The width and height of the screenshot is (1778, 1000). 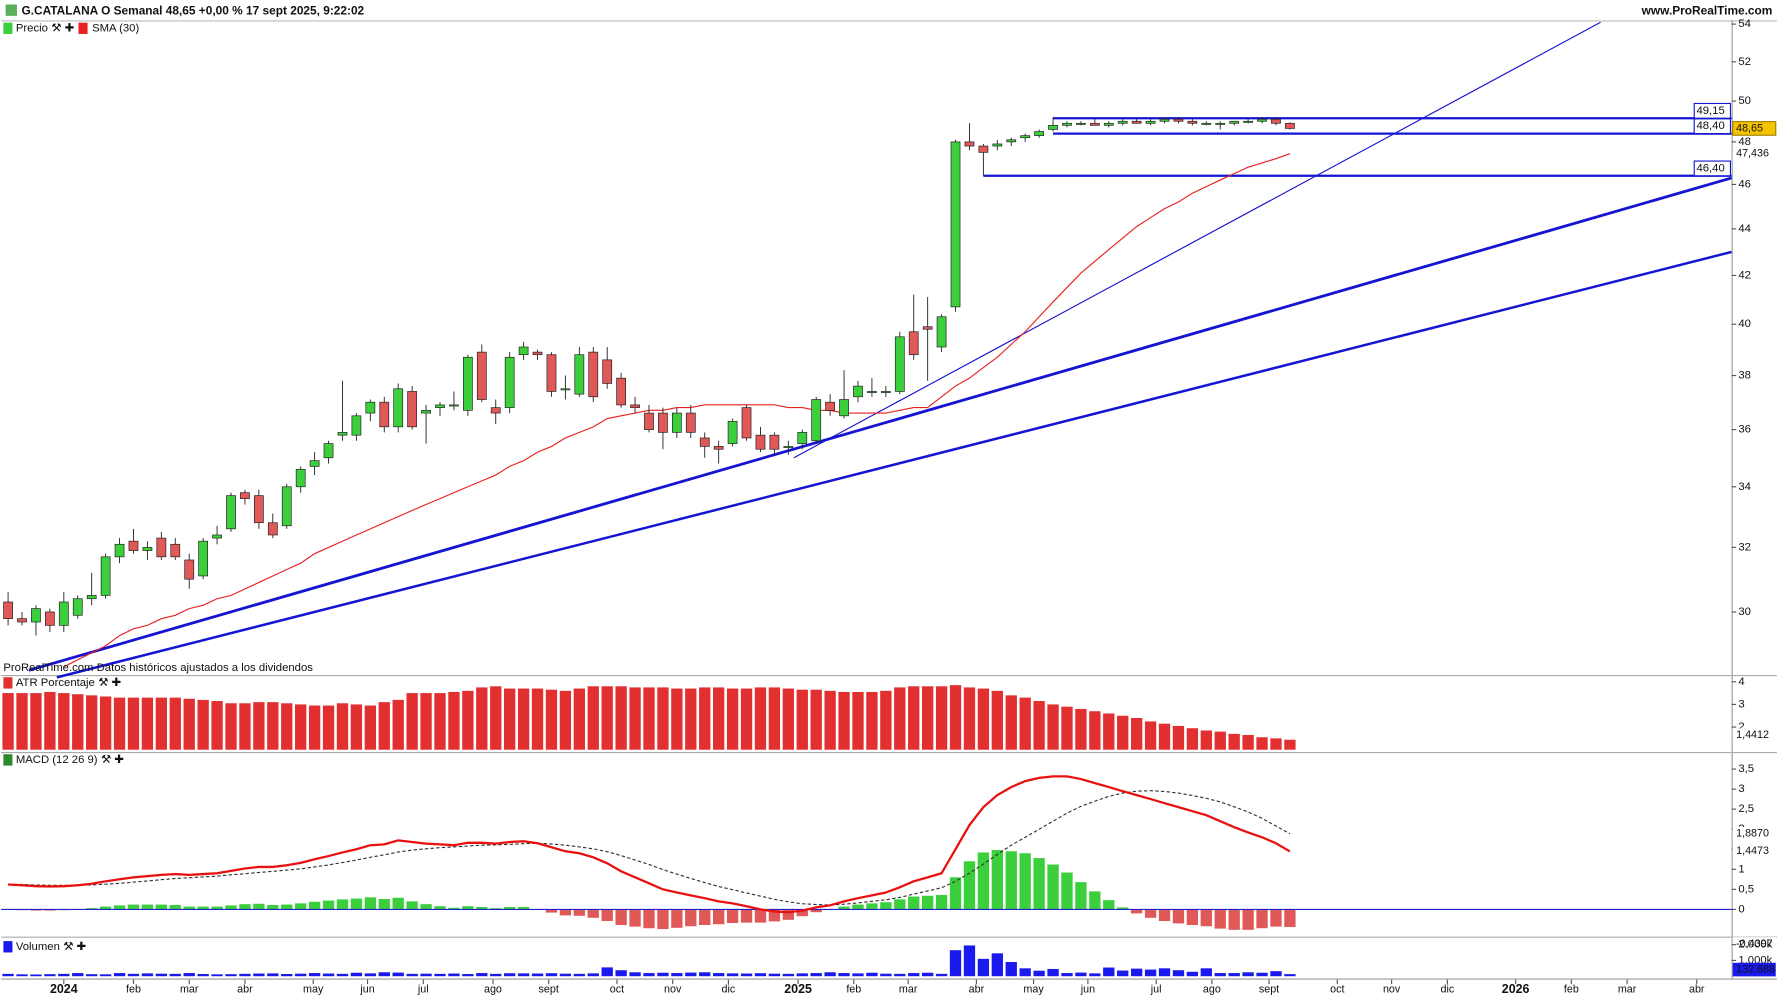 What do you see at coordinates (32, 28) in the screenshot?
I see `legend-label: Precio` at bounding box center [32, 28].